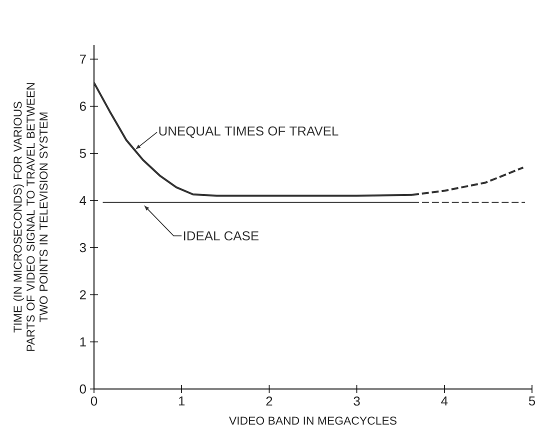 This screenshot has height=441, width=540. I want to click on y-tick-label: 4, so click(83, 200).